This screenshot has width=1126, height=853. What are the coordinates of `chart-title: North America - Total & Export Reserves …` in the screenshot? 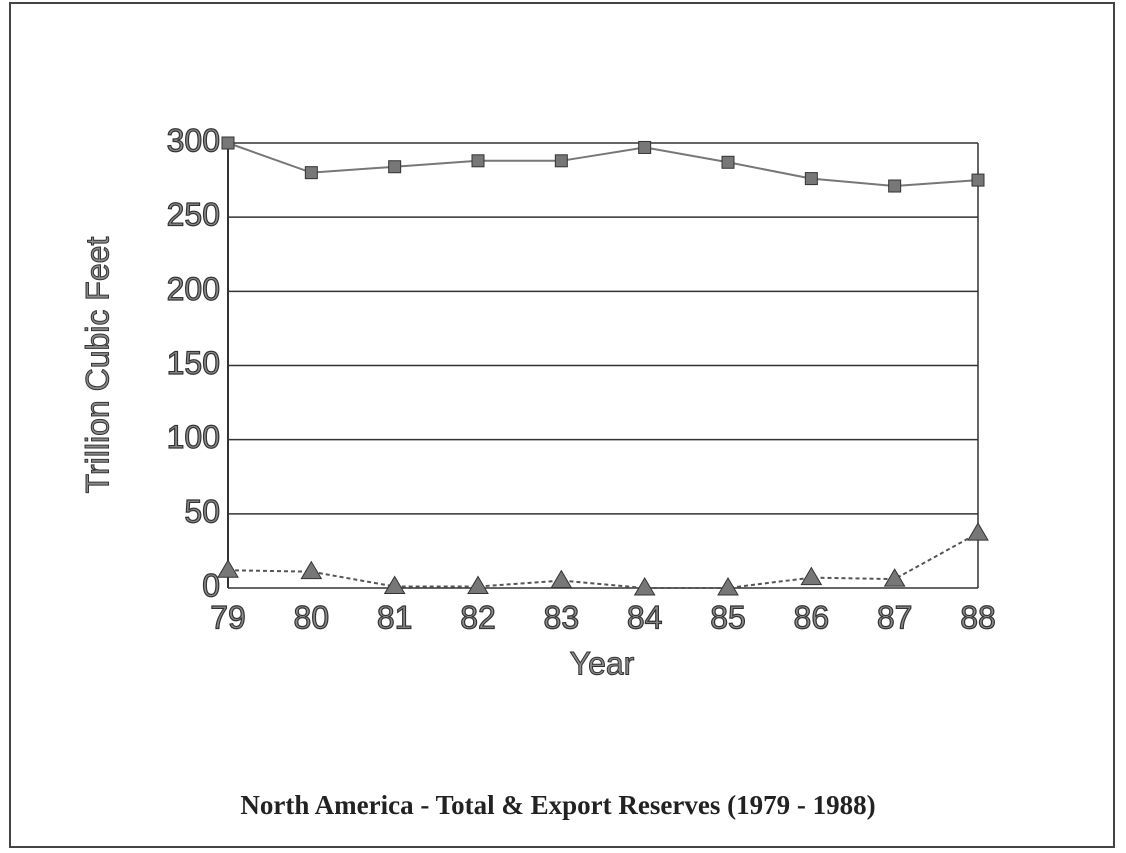 It's located at (557, 805).